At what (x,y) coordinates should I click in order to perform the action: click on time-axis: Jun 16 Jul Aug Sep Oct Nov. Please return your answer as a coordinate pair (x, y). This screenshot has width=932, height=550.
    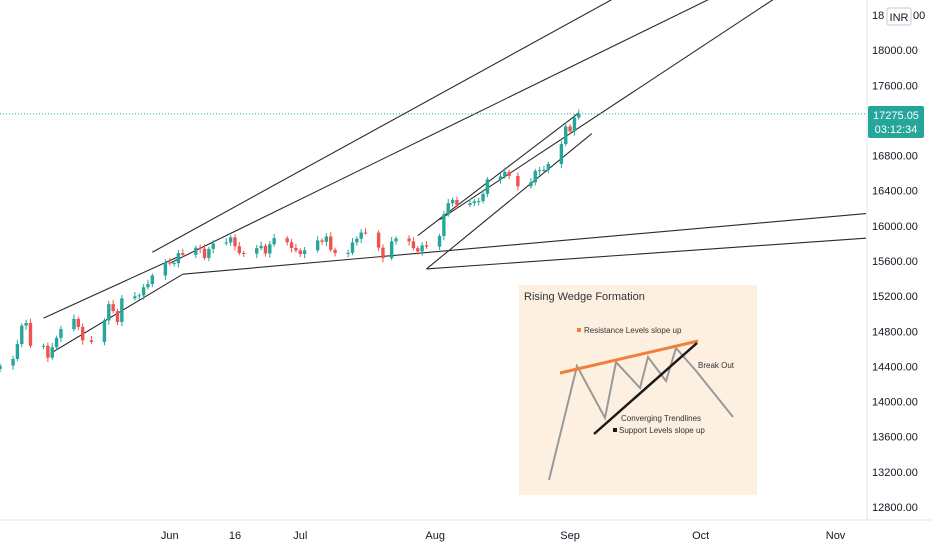
    Looking at the image, I should click on (466, 530).